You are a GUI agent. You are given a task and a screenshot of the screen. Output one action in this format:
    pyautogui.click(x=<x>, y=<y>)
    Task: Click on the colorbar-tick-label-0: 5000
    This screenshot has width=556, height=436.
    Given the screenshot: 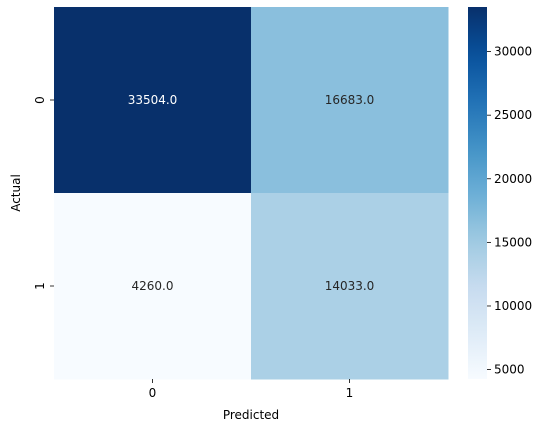 What is the action you would take?
    pyautogui.click(x=509, y=370)
    